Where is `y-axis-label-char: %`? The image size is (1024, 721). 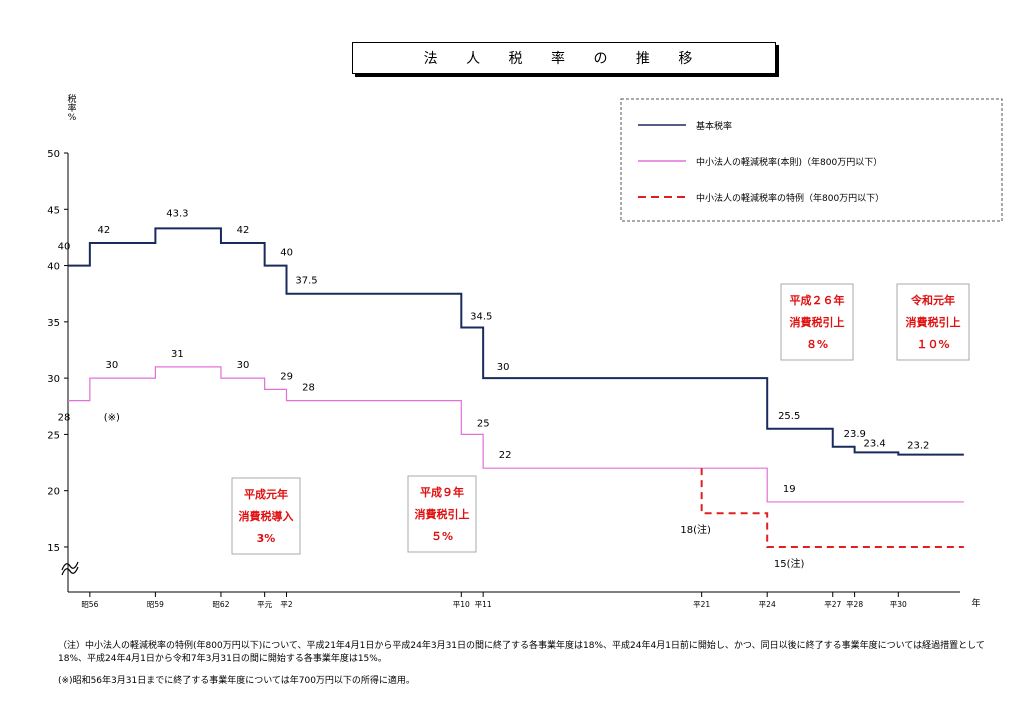 y-axis-label-char: % is located at coordinates (72, 118).